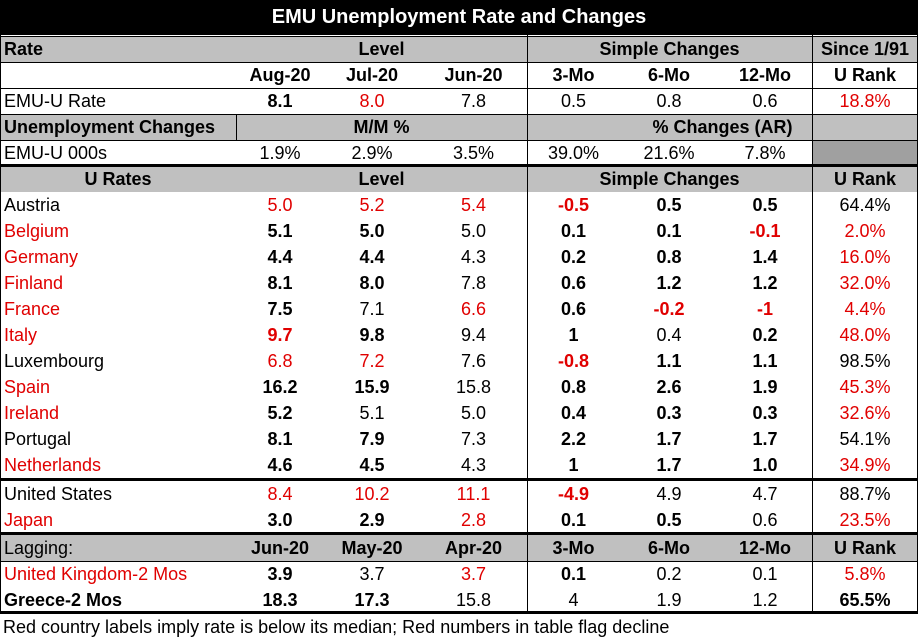 This screenshot has height=641, width=918. I want to click on table-cell: 4.4, so click(372, 257).